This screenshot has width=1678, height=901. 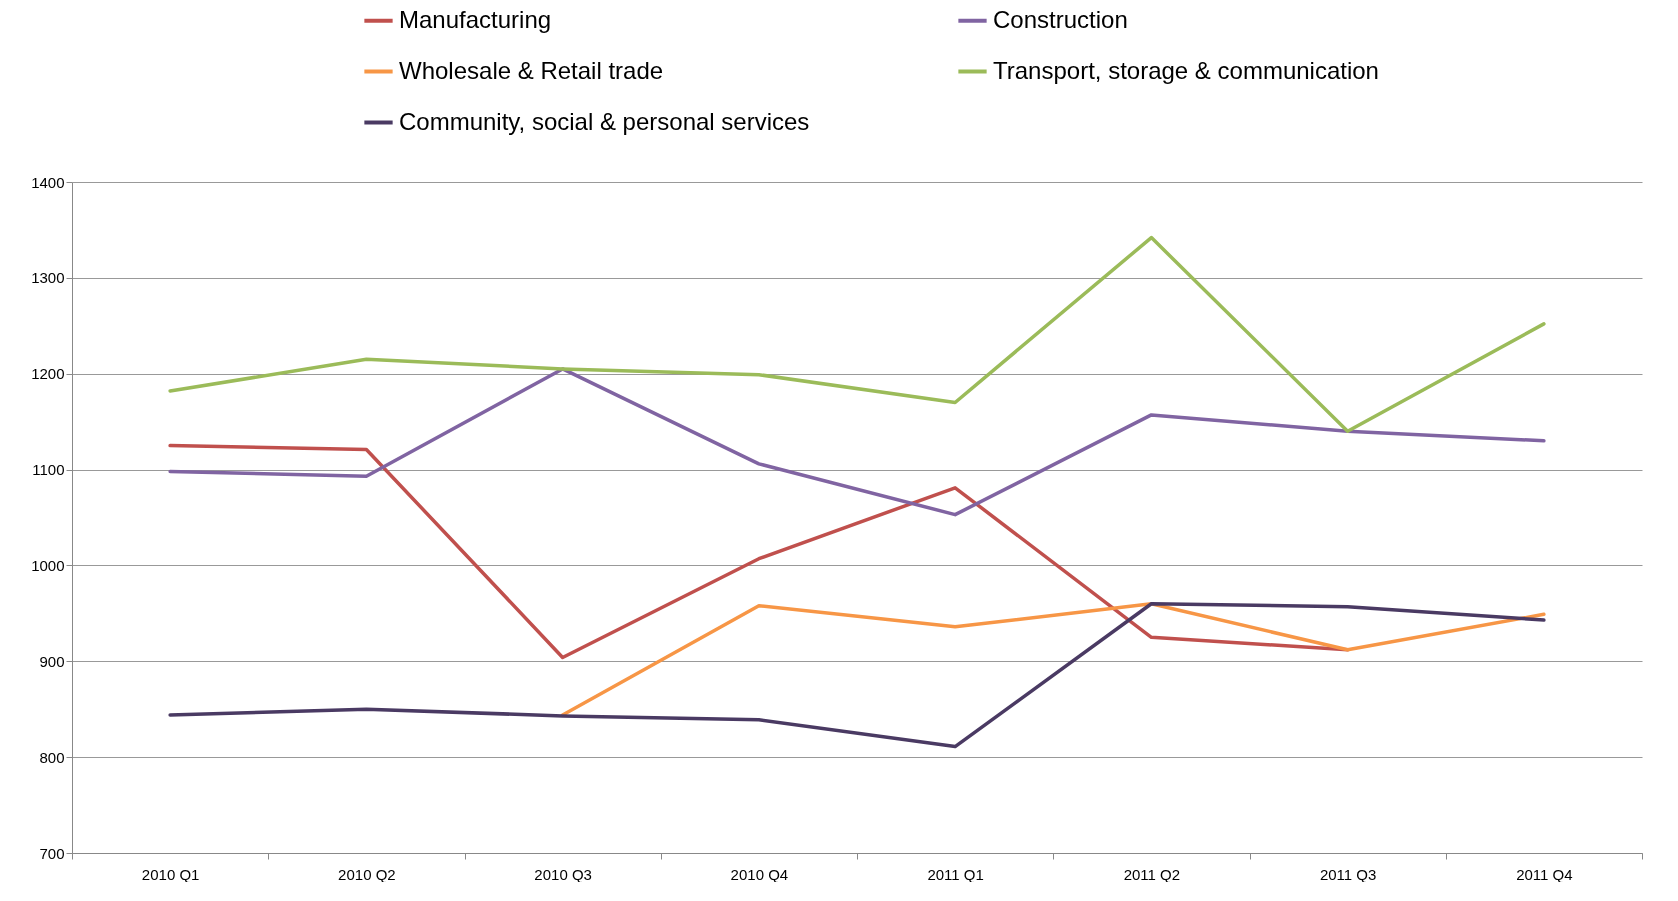 I want to click on y-tick-label: 900, so click(x=52, y=661).